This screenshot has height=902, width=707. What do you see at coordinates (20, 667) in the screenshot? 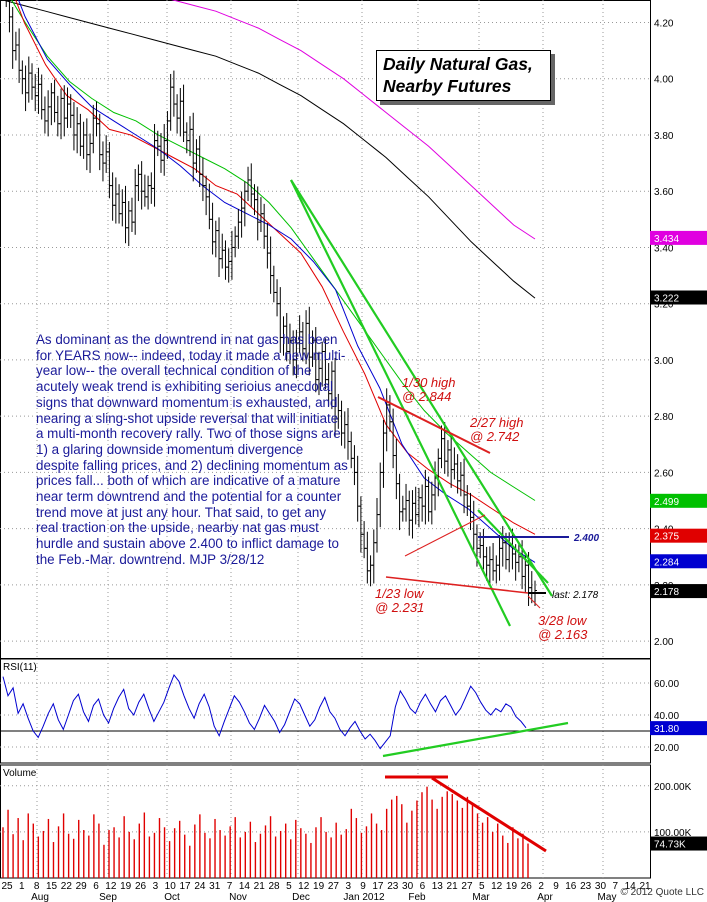
I see `rsi-title: RSI(11)` at bounding box center [20, 667].